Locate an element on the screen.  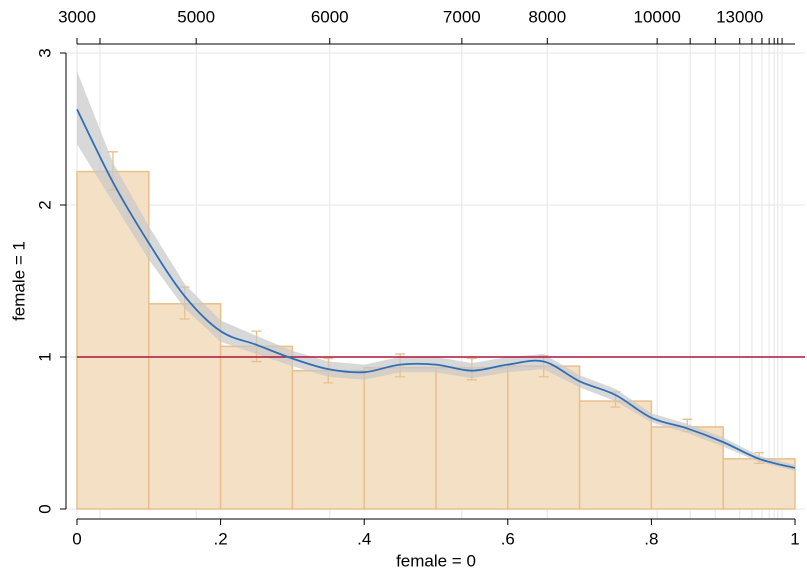
x-tick-label: .4 is located at coordinates (364, 538).